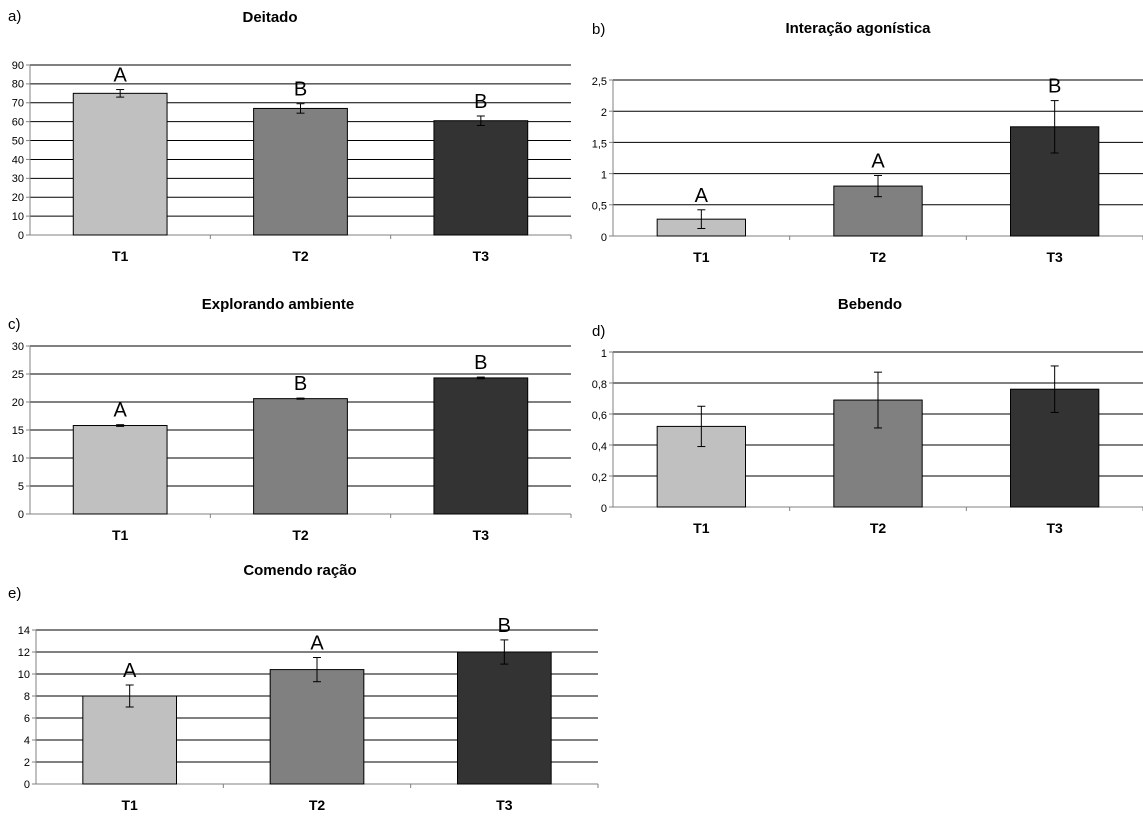 The height and width of the screenshot is (816, 1143). Describe the element at coordinates (24, 653) in the screenshot. I see `y-tick-label: 12` at that location.